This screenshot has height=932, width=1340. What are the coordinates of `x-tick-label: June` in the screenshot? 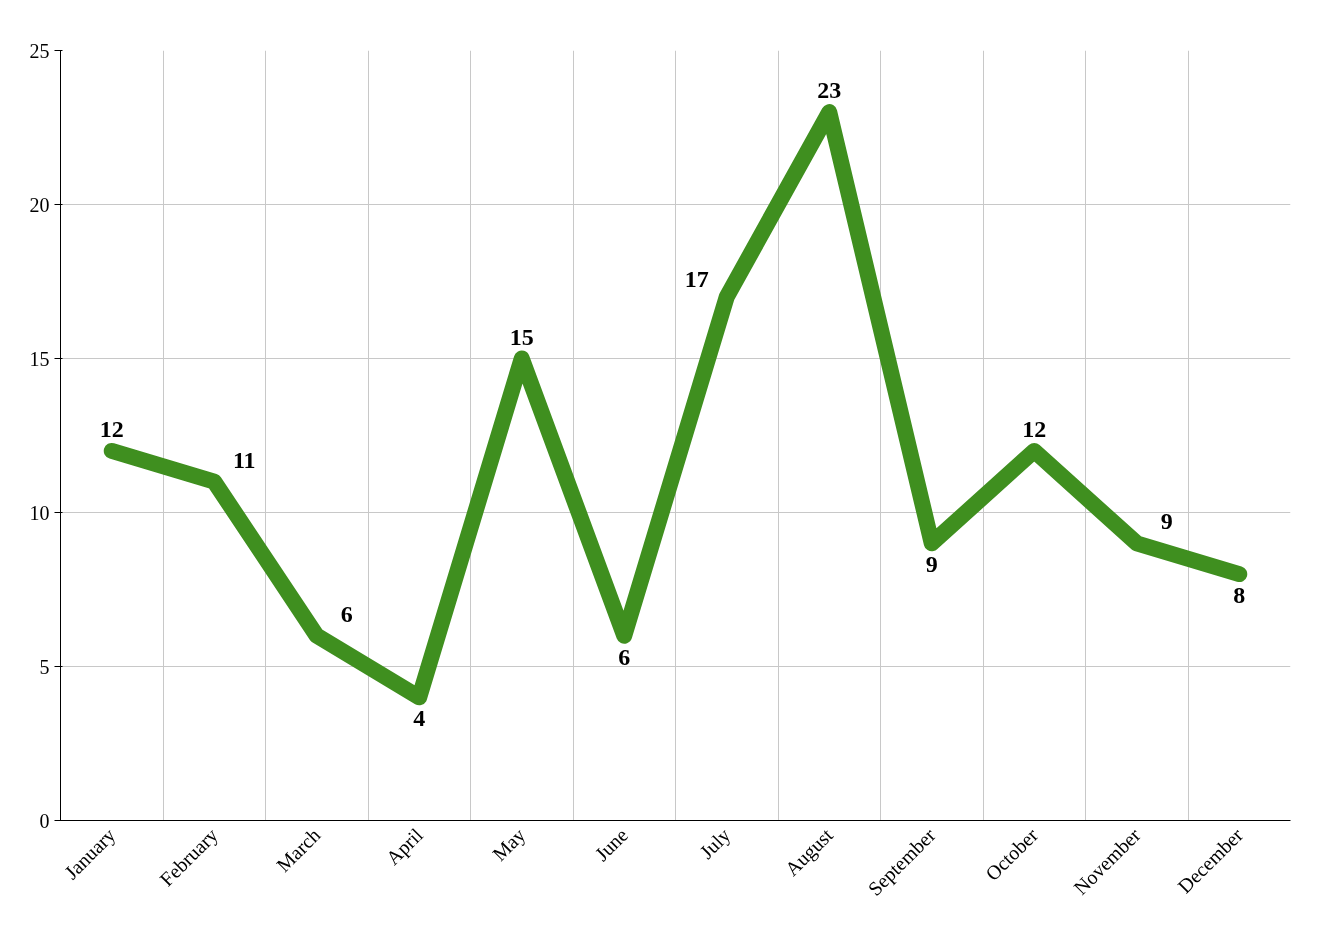 It's located at (611, 844).